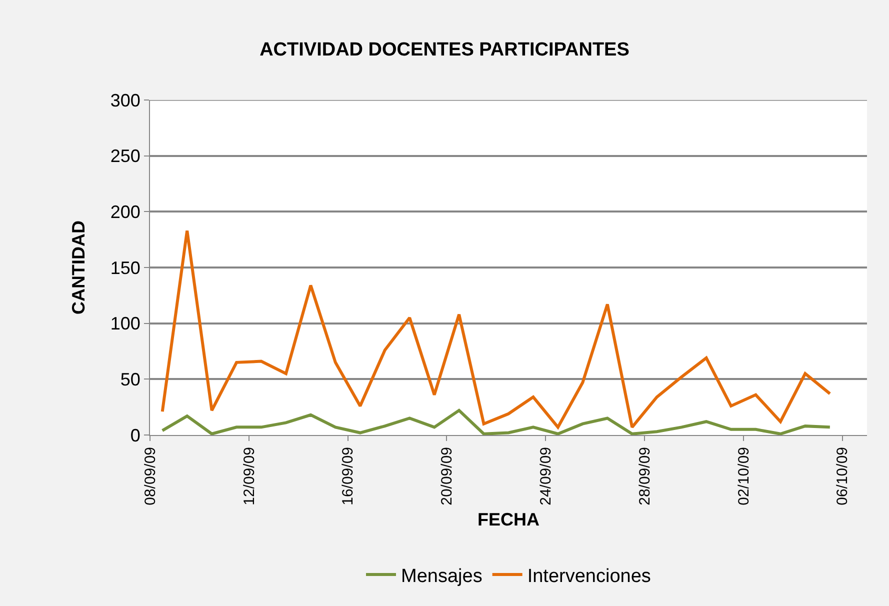 This screenshot has height=606, width=889. Describe the element at coordinates (589, 576) in the screenshot. I see `legend-label: Intervenciones` at that location.